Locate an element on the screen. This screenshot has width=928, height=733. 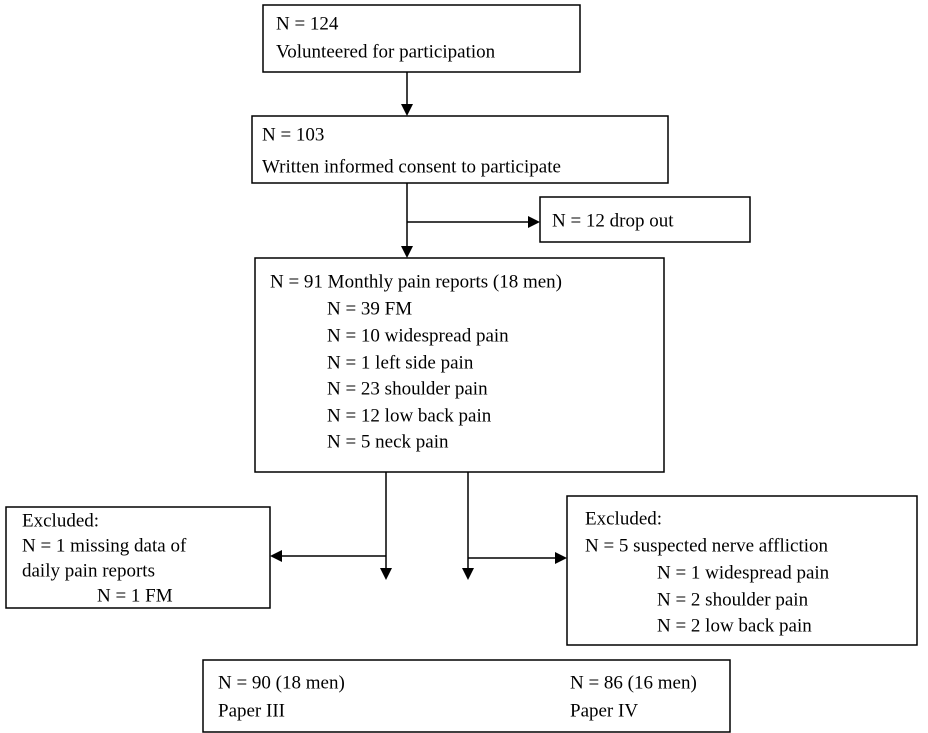
node-text: N = 10 widespread pain is located at coordinates (418, 335).